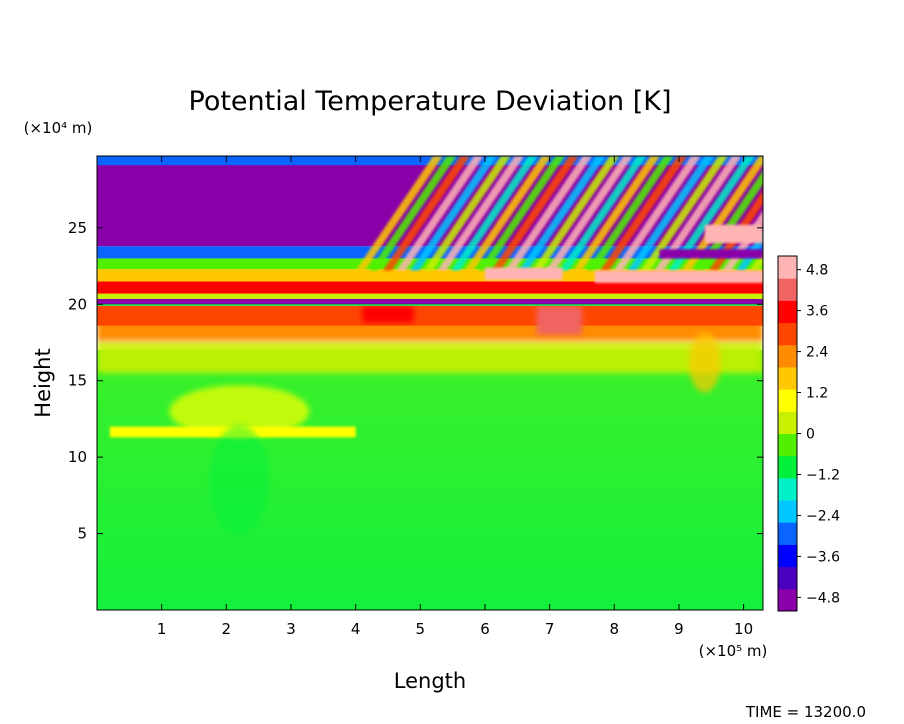  What do you see at coordinates (82, 534) in the screenshot?
I see `y-tick-label: 5` at bounding box center [82, 534].